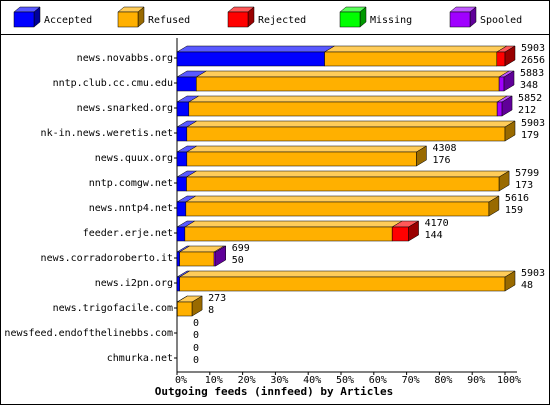  I want to click on value-label: 179, so click(530, 135).